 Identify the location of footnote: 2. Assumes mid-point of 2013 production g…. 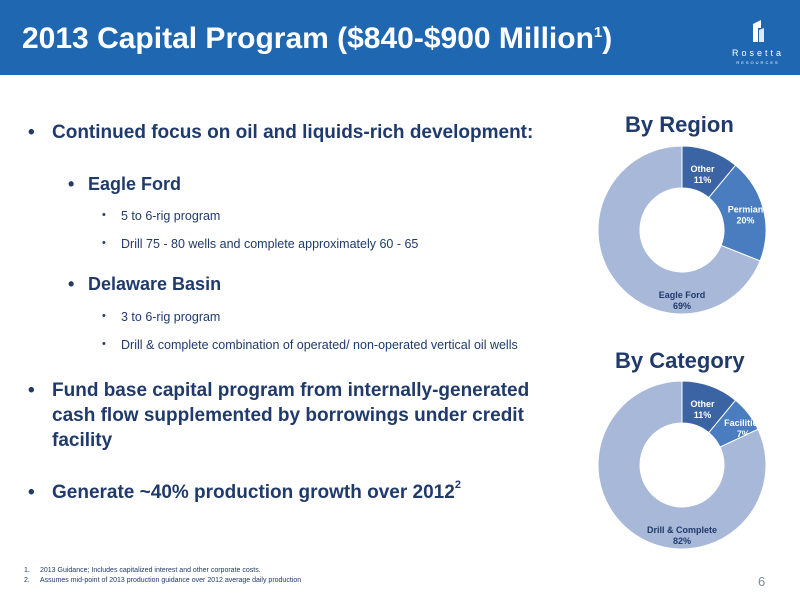
(162, 581).